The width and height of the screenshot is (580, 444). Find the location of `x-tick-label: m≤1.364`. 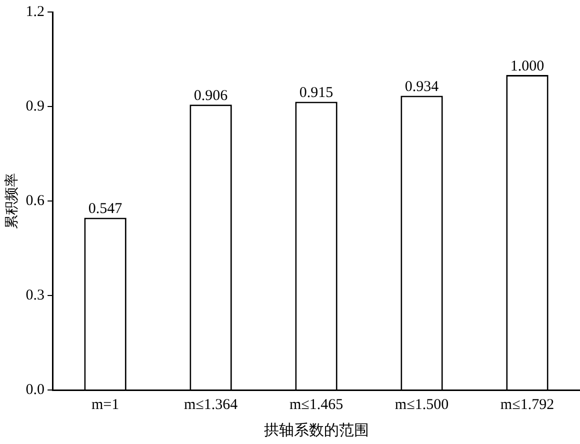

x-tick-label: m≤1.364 is located at coordinates (211, 404).